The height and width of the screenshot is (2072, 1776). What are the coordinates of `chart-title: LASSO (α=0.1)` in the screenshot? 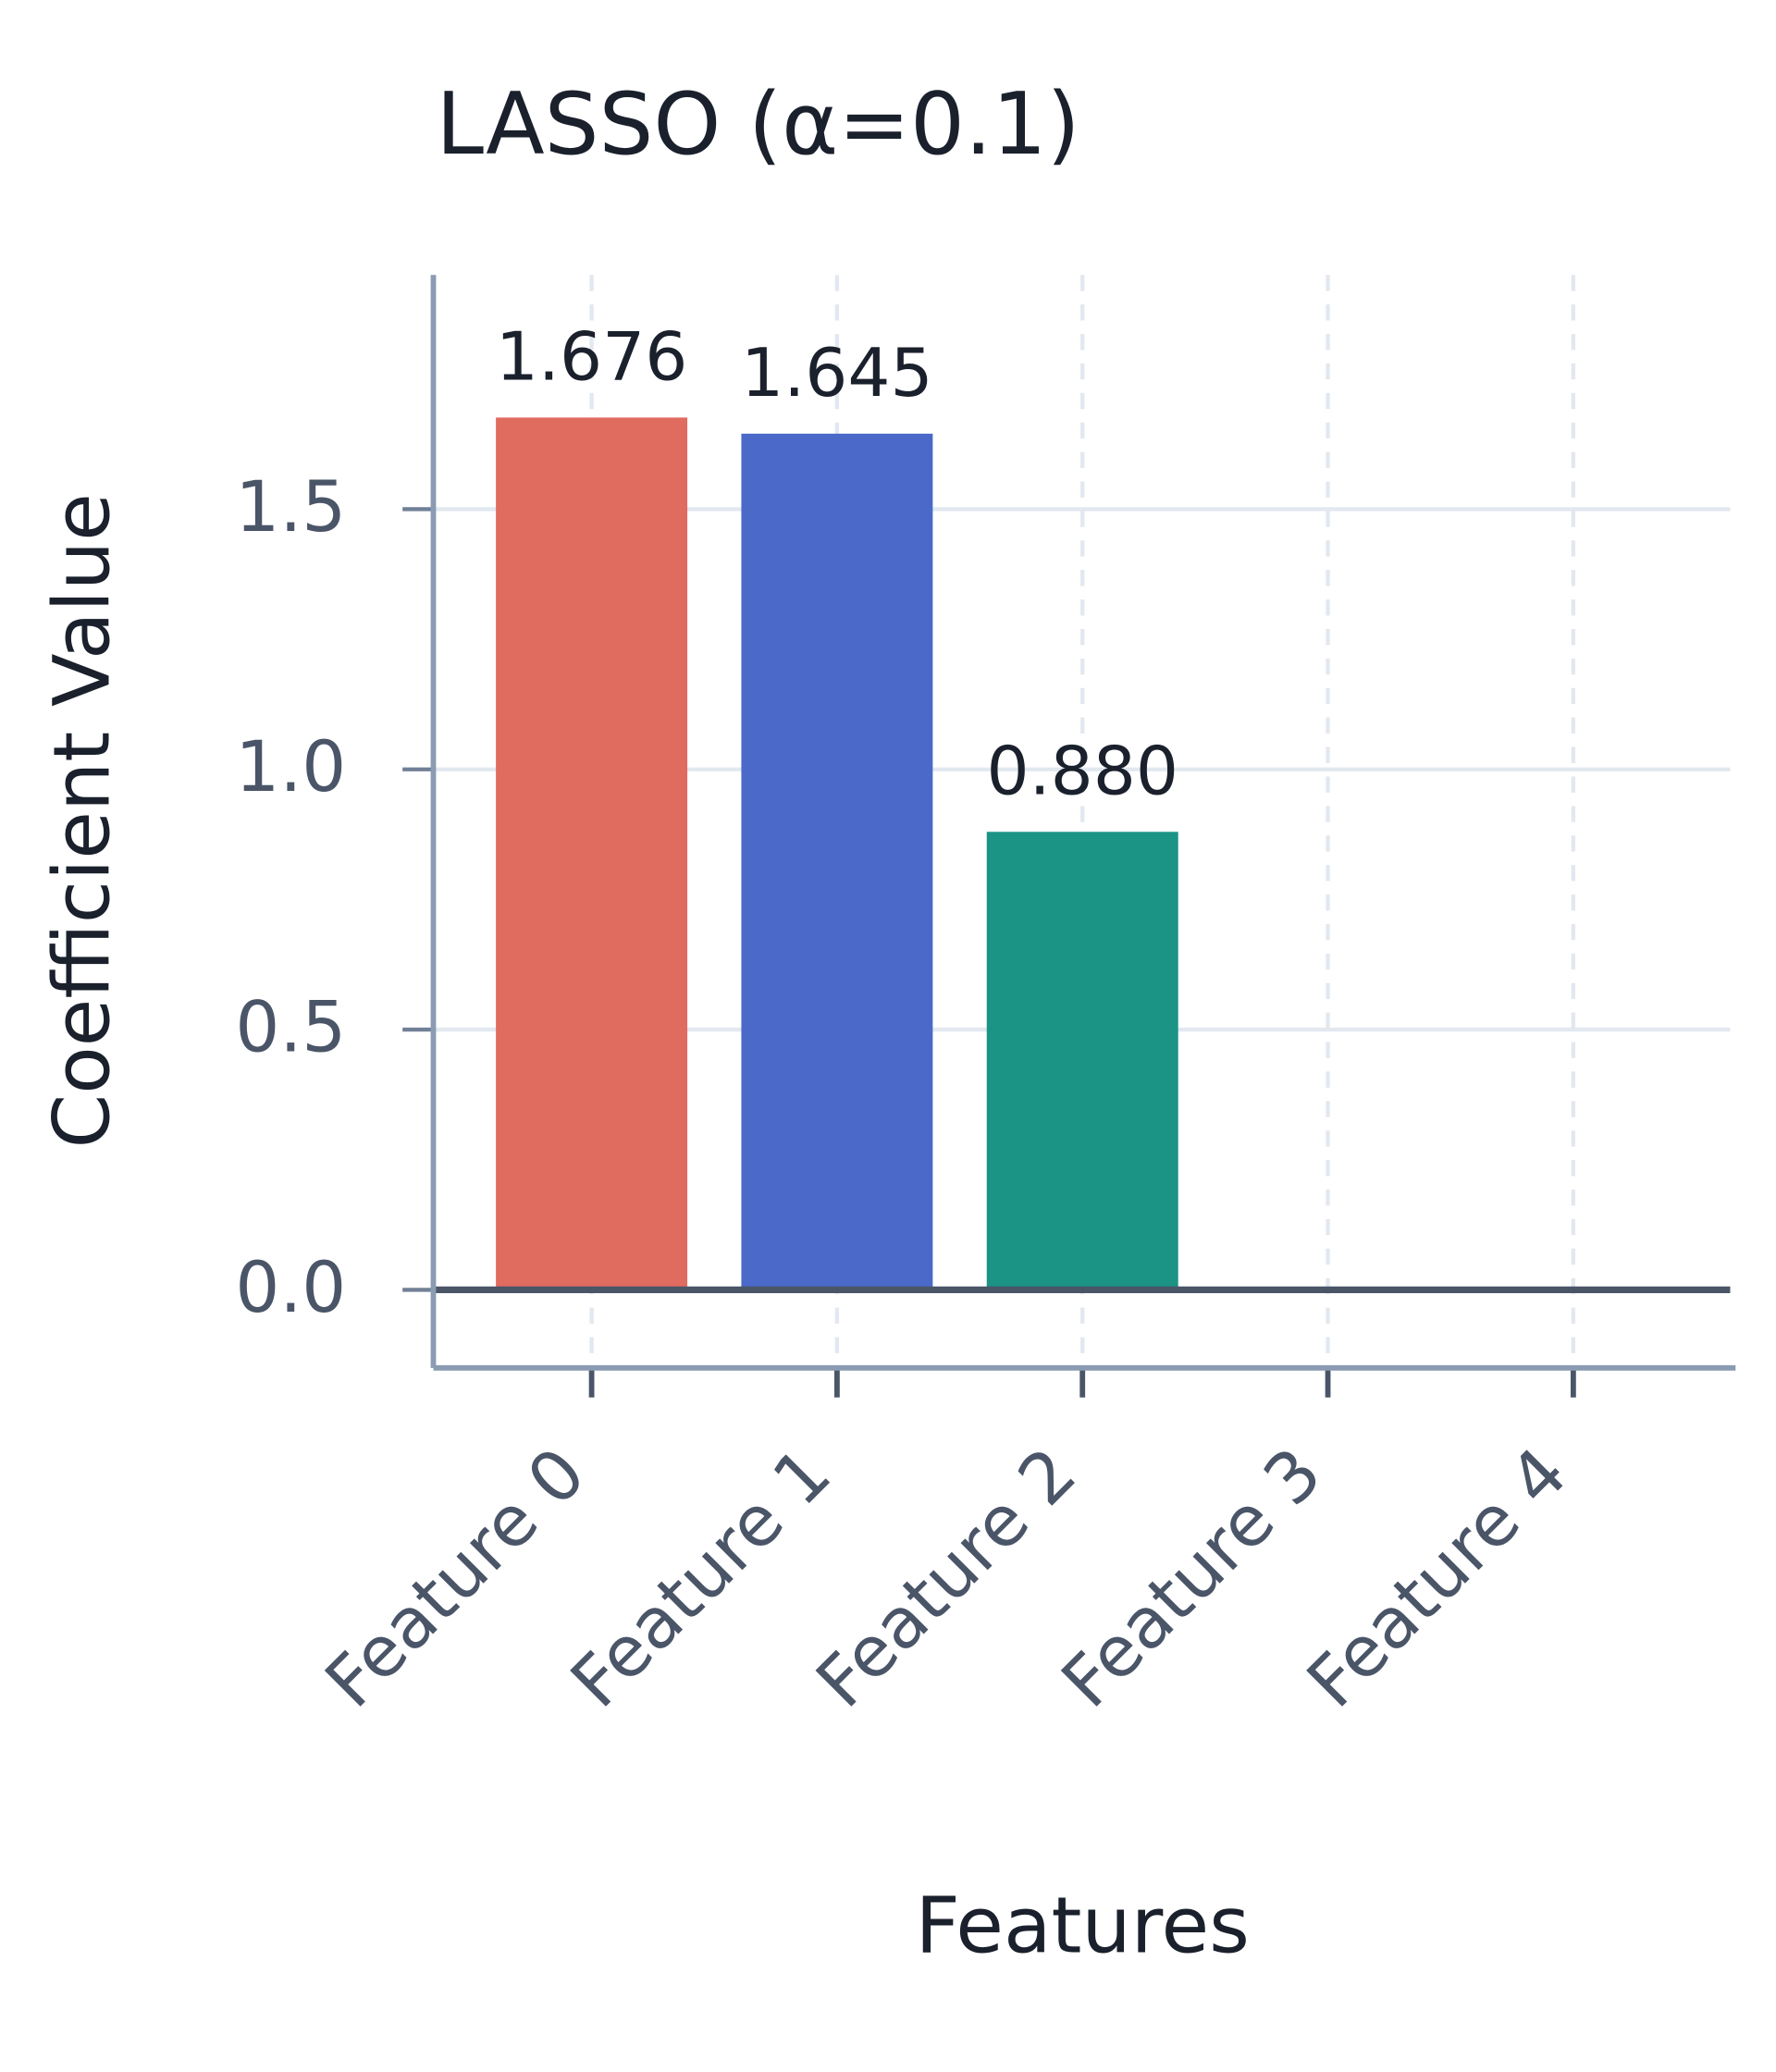 It's located at (758, 124).